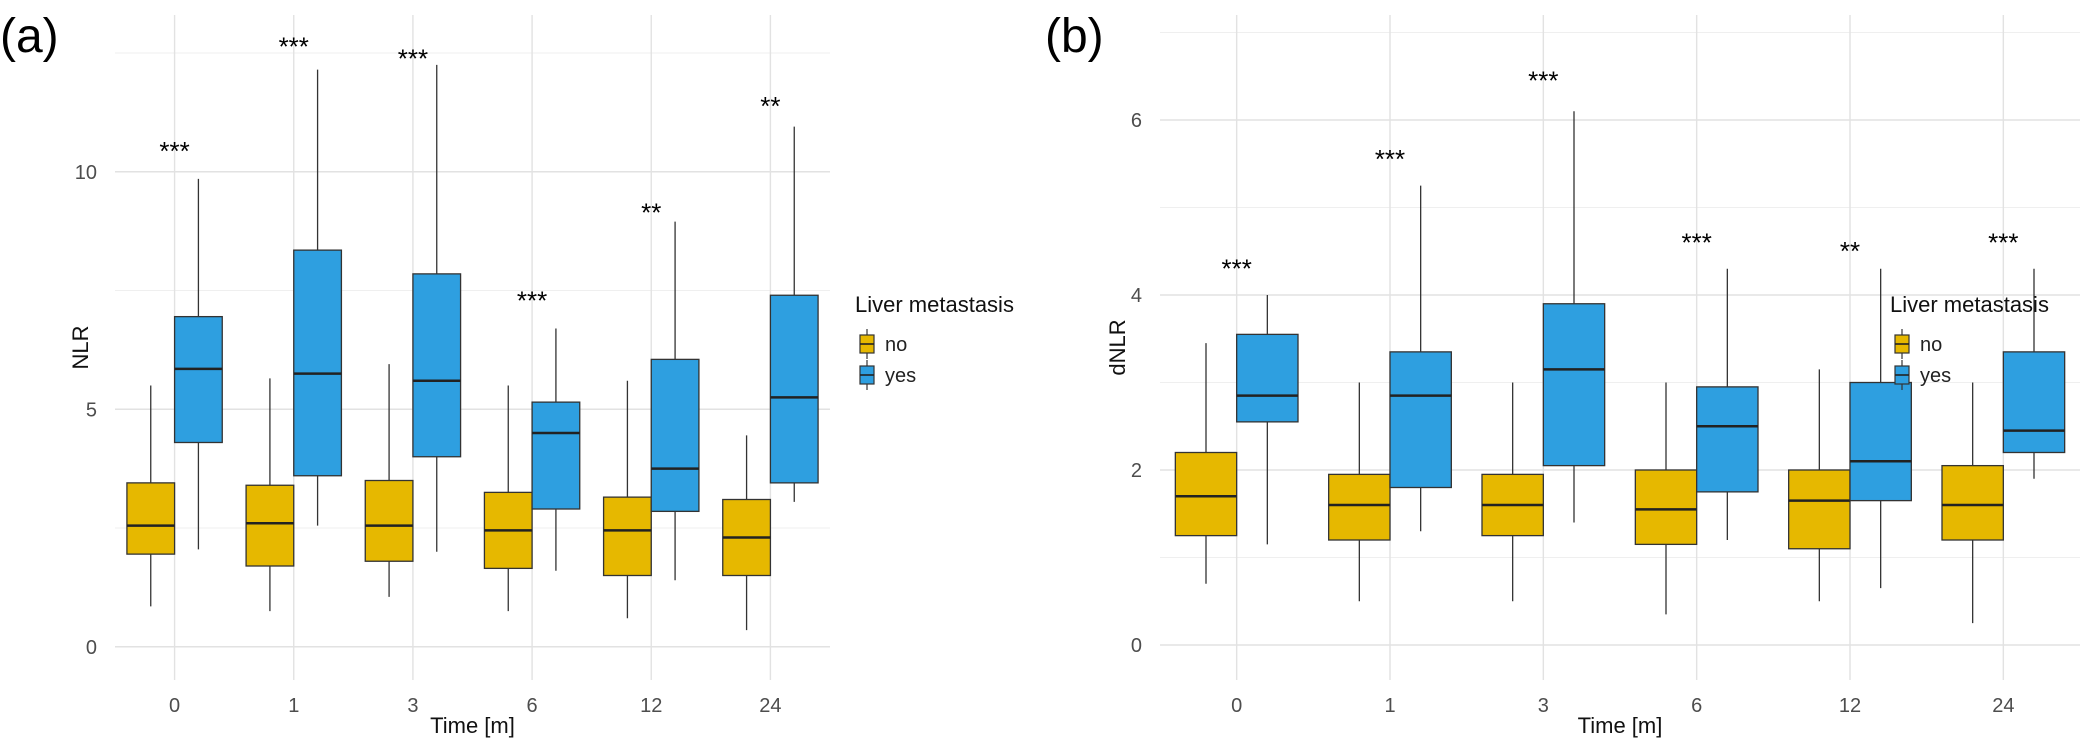 This screenshot has height=738, width=2092. Describe the element at coordinates (896, 345) in the screenshot. I see `panel-0-legend-label-no: no` at that location.